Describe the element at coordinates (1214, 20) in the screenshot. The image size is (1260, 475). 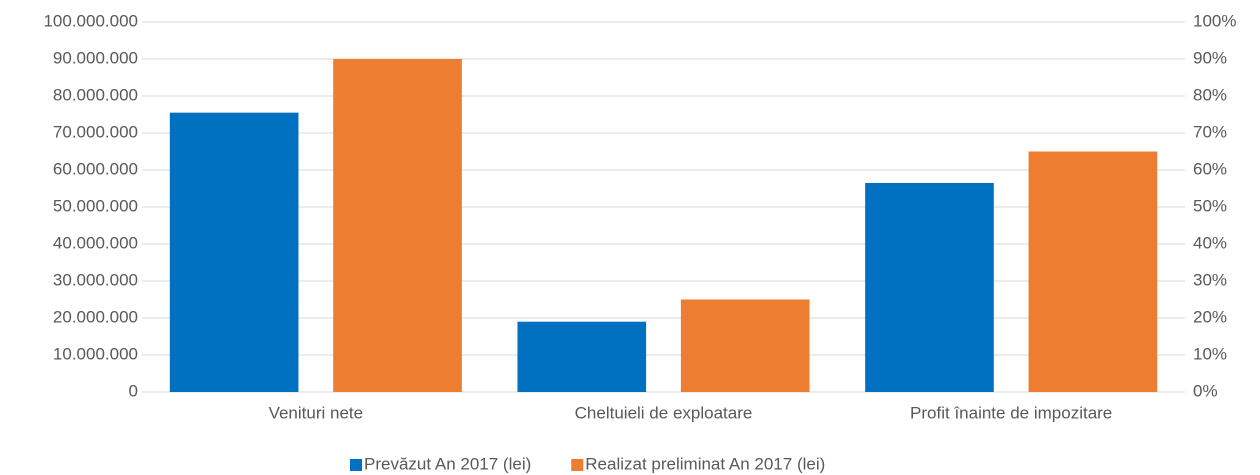
I see `y2-tick-label: 100%` at that location.